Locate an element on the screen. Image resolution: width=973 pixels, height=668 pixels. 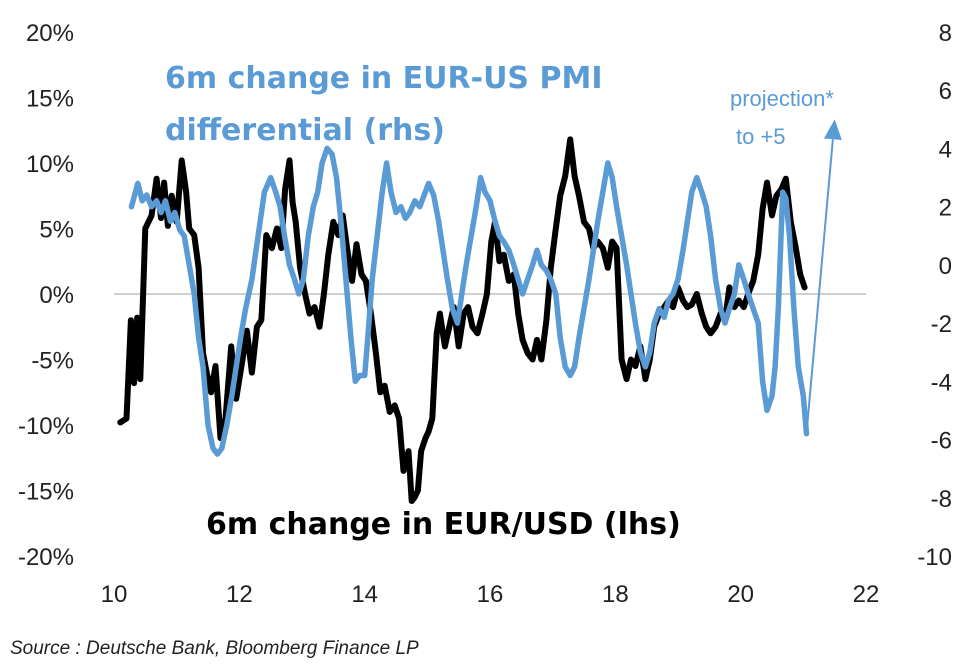
right-tick-label: 0 is located at coordinates (945, 266).